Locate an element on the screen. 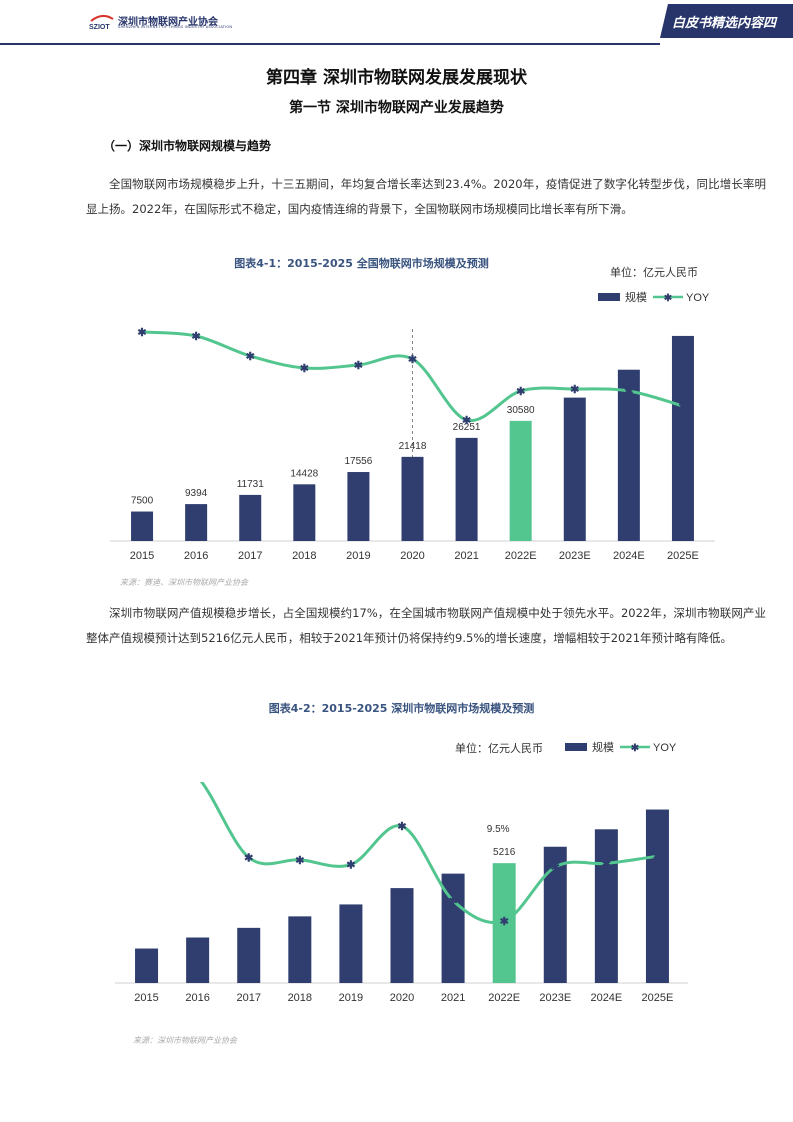 This screenshot has width=793, height=1122. sziot-logo-icon: SZIOT is located at coordinates (101, 23).